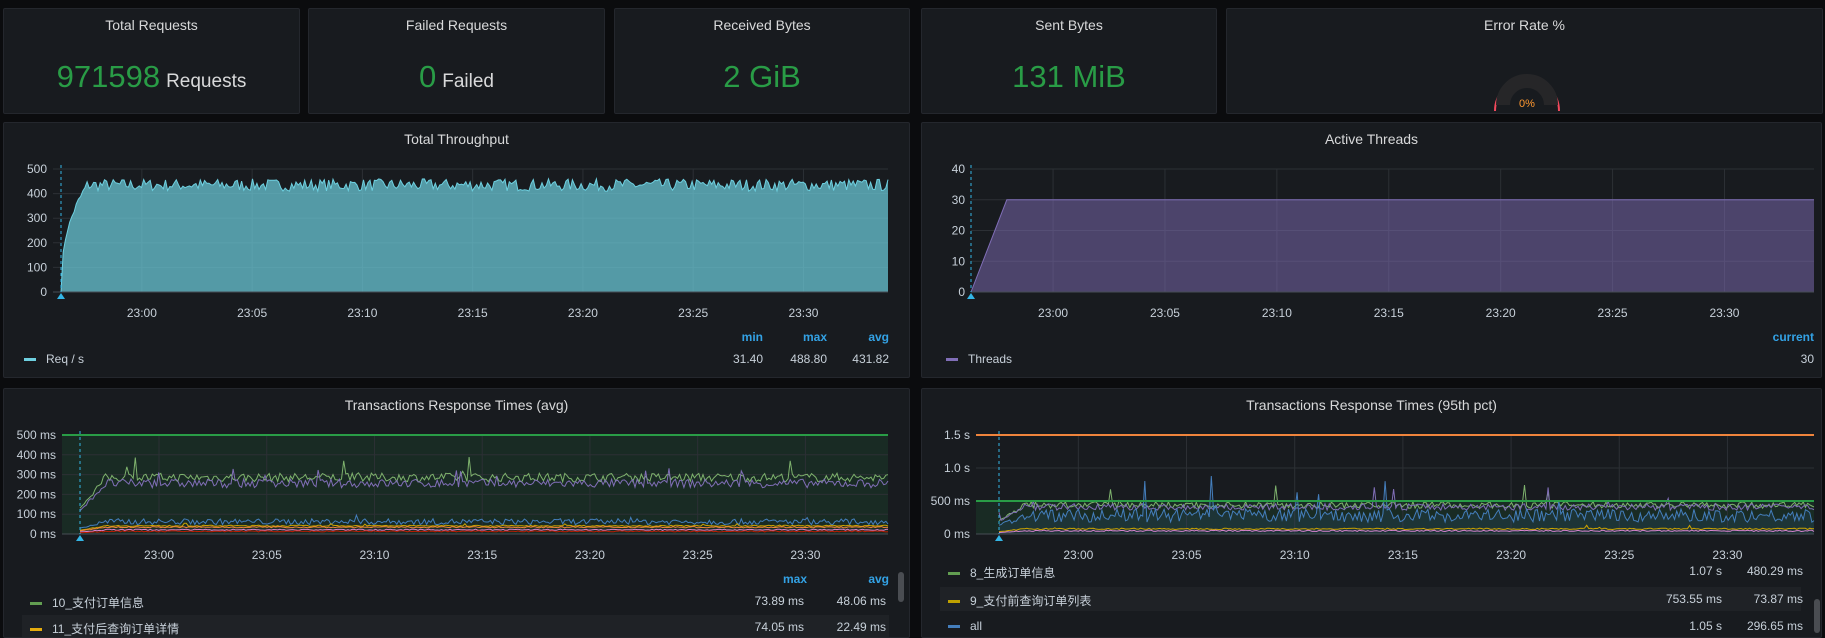 This screenshot has height=638, width=1825. I want to click on unit: Failed, so click(468, 81).